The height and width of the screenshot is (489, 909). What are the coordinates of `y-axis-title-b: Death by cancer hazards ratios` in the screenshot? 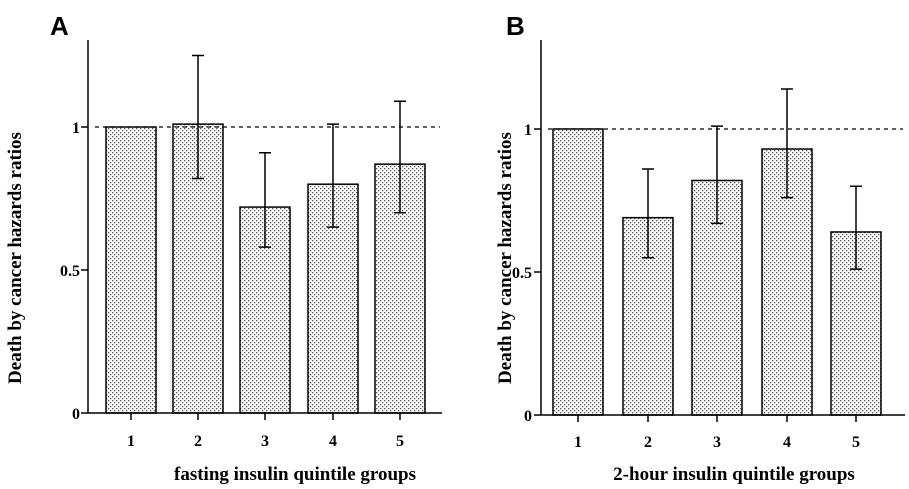 It's located at (505, 258).